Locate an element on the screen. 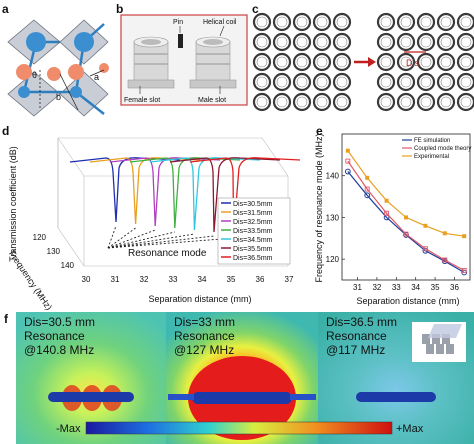 The width and height of the screenshot is (474, 444). left-field-lobes is located at coordinates (91, 398).